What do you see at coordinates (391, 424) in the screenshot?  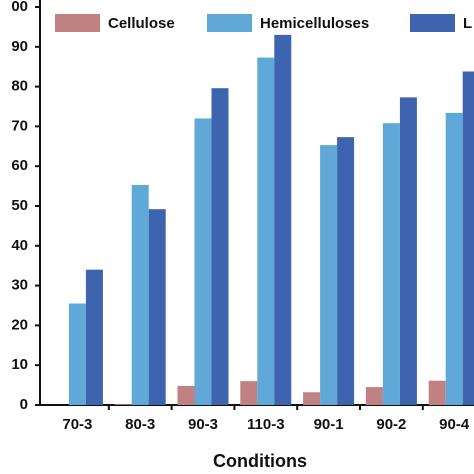 I see `x-tick-label: 90-2` at bounding box center [391, 424].